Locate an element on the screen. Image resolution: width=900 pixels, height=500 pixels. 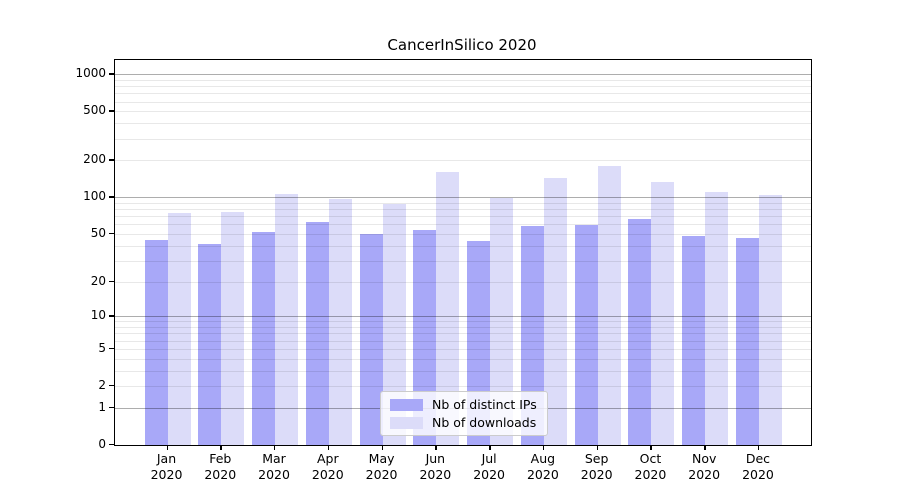
x-tick-label: May 2020 is located at coordinates (381, 466).